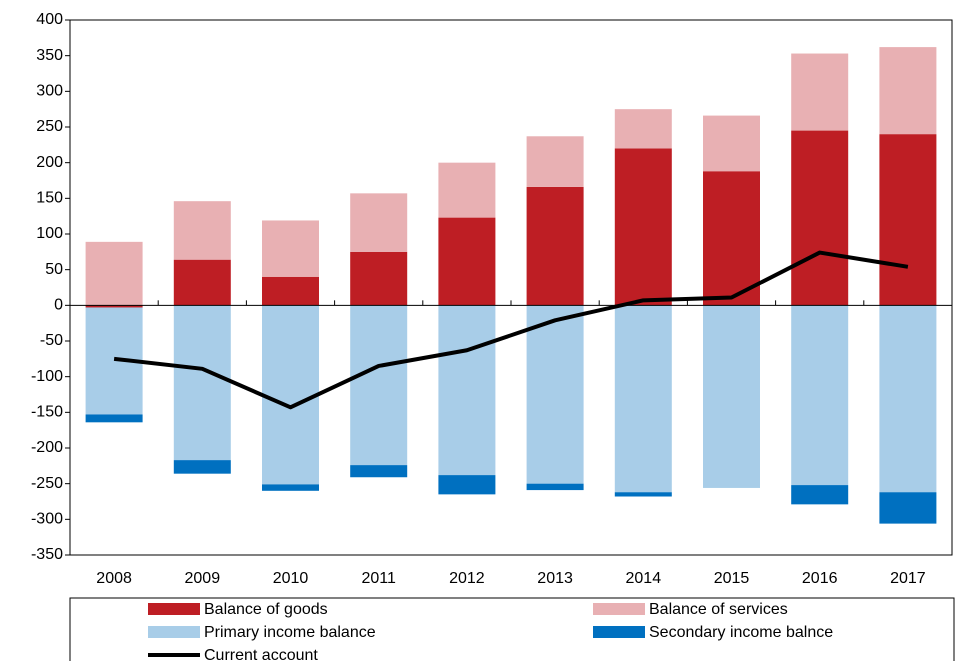 This screenshot has height=666, width=957. I want to click on y-tick-label: 0, so click(58, 305).